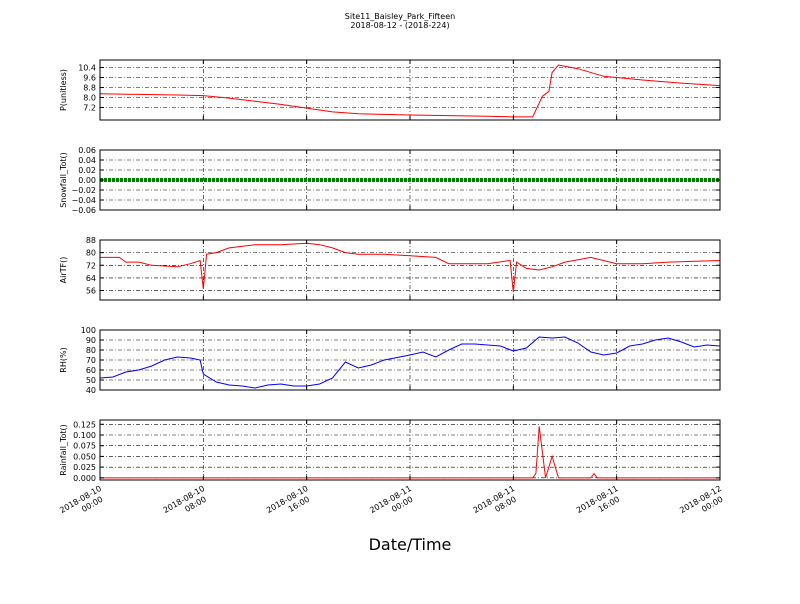  What do you see at coordinates (91, 291) in the screenshot?
I see `y-tick-label: 56` at bounding box center [91, 291].